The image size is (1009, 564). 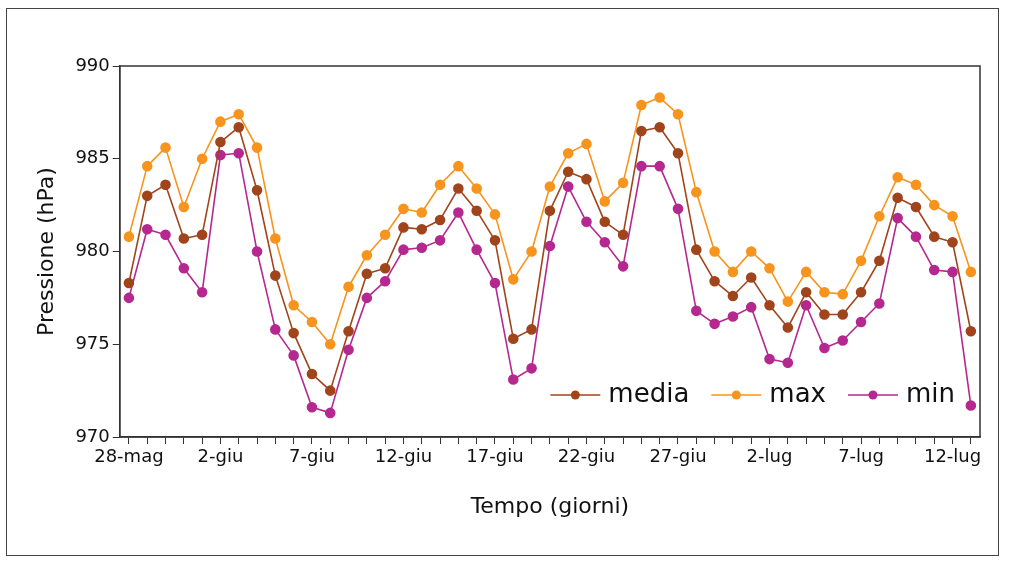 I want to click on x-tick-label: 7-lug, so click(x=861, y=456).